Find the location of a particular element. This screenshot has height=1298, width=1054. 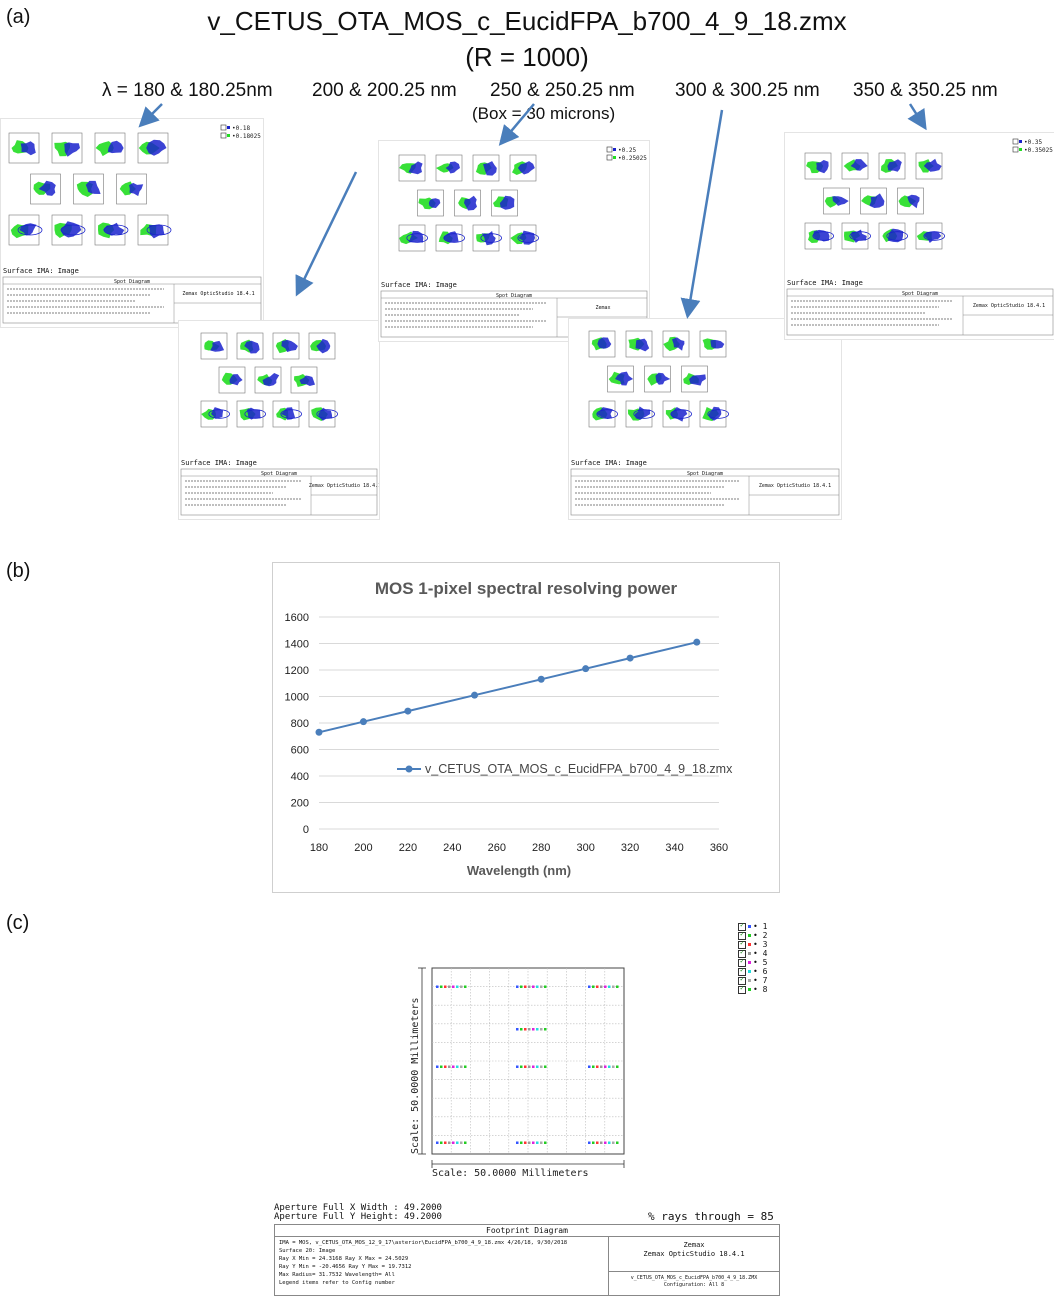

rays-through: % rays through = 85 is located at coordinates (711, 1216).